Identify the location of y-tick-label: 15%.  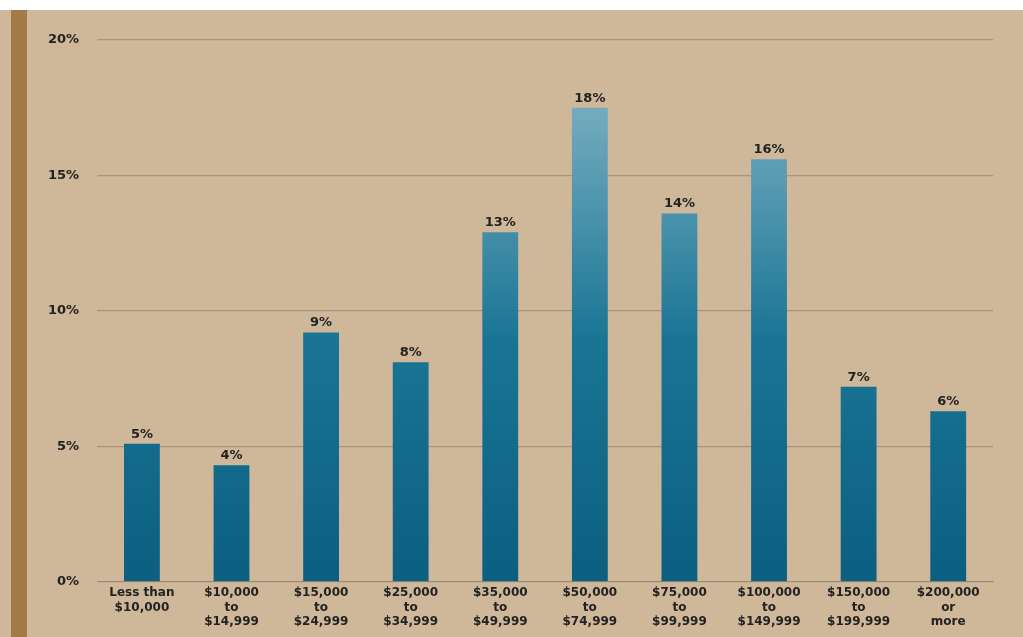
(63, 174).